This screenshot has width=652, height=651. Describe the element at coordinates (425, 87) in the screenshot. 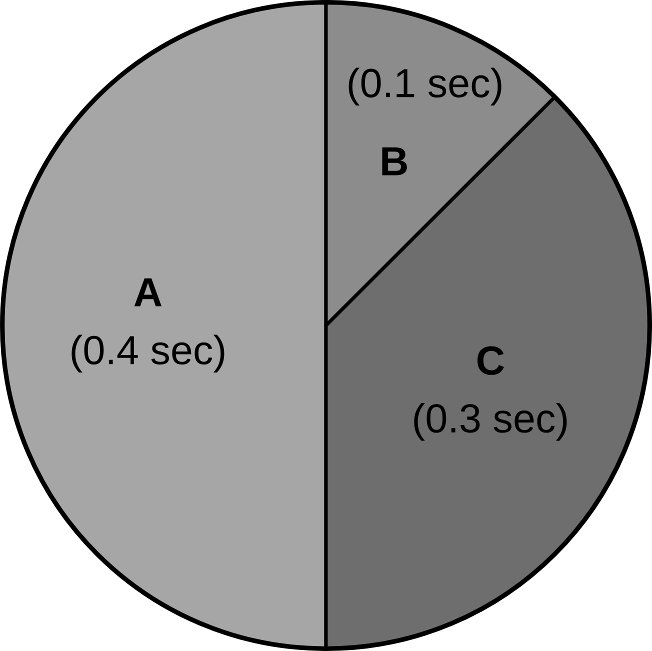

I see `data-label: (0.1 sec)` at that location.